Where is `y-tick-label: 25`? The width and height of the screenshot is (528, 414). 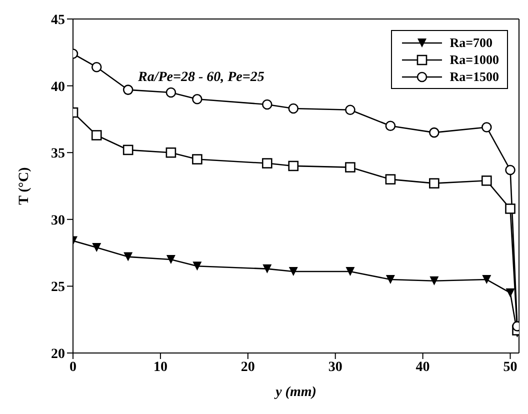
y-tick-label: 25 is located at coordinates (58, 288).